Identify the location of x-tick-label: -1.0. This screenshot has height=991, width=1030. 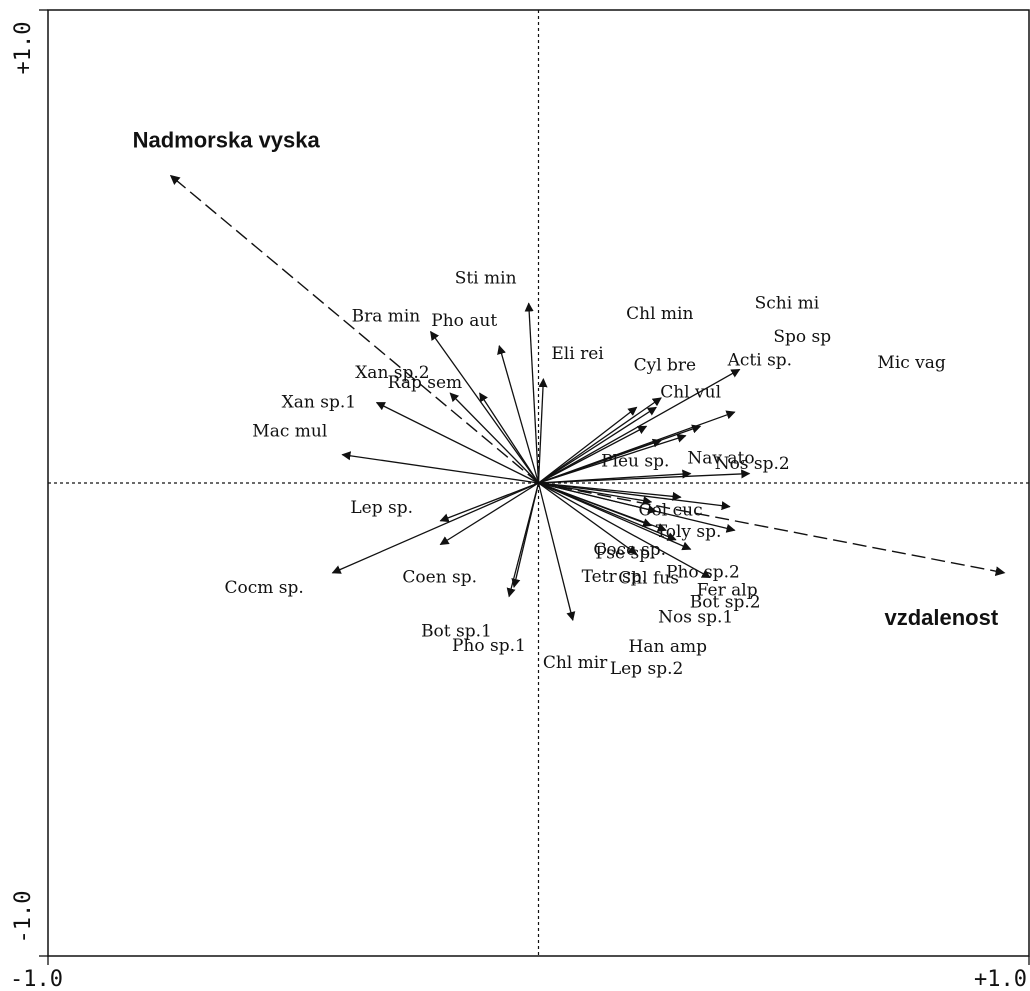
(36, 979).